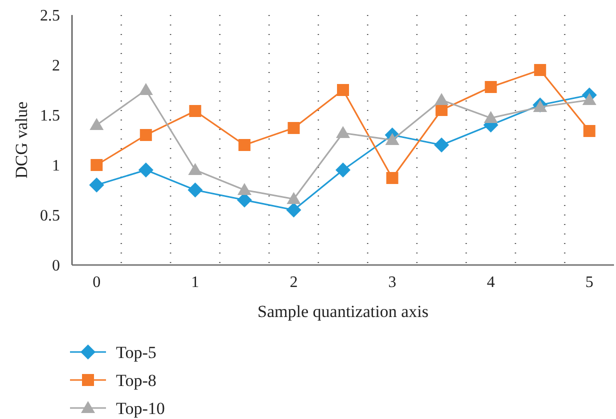 This screenshot has width=616, height=419. What do you see at coordinates (50, 216) in the screenshot?
I see `y-tick-label: 0.5` at bounding box center [50, 216].